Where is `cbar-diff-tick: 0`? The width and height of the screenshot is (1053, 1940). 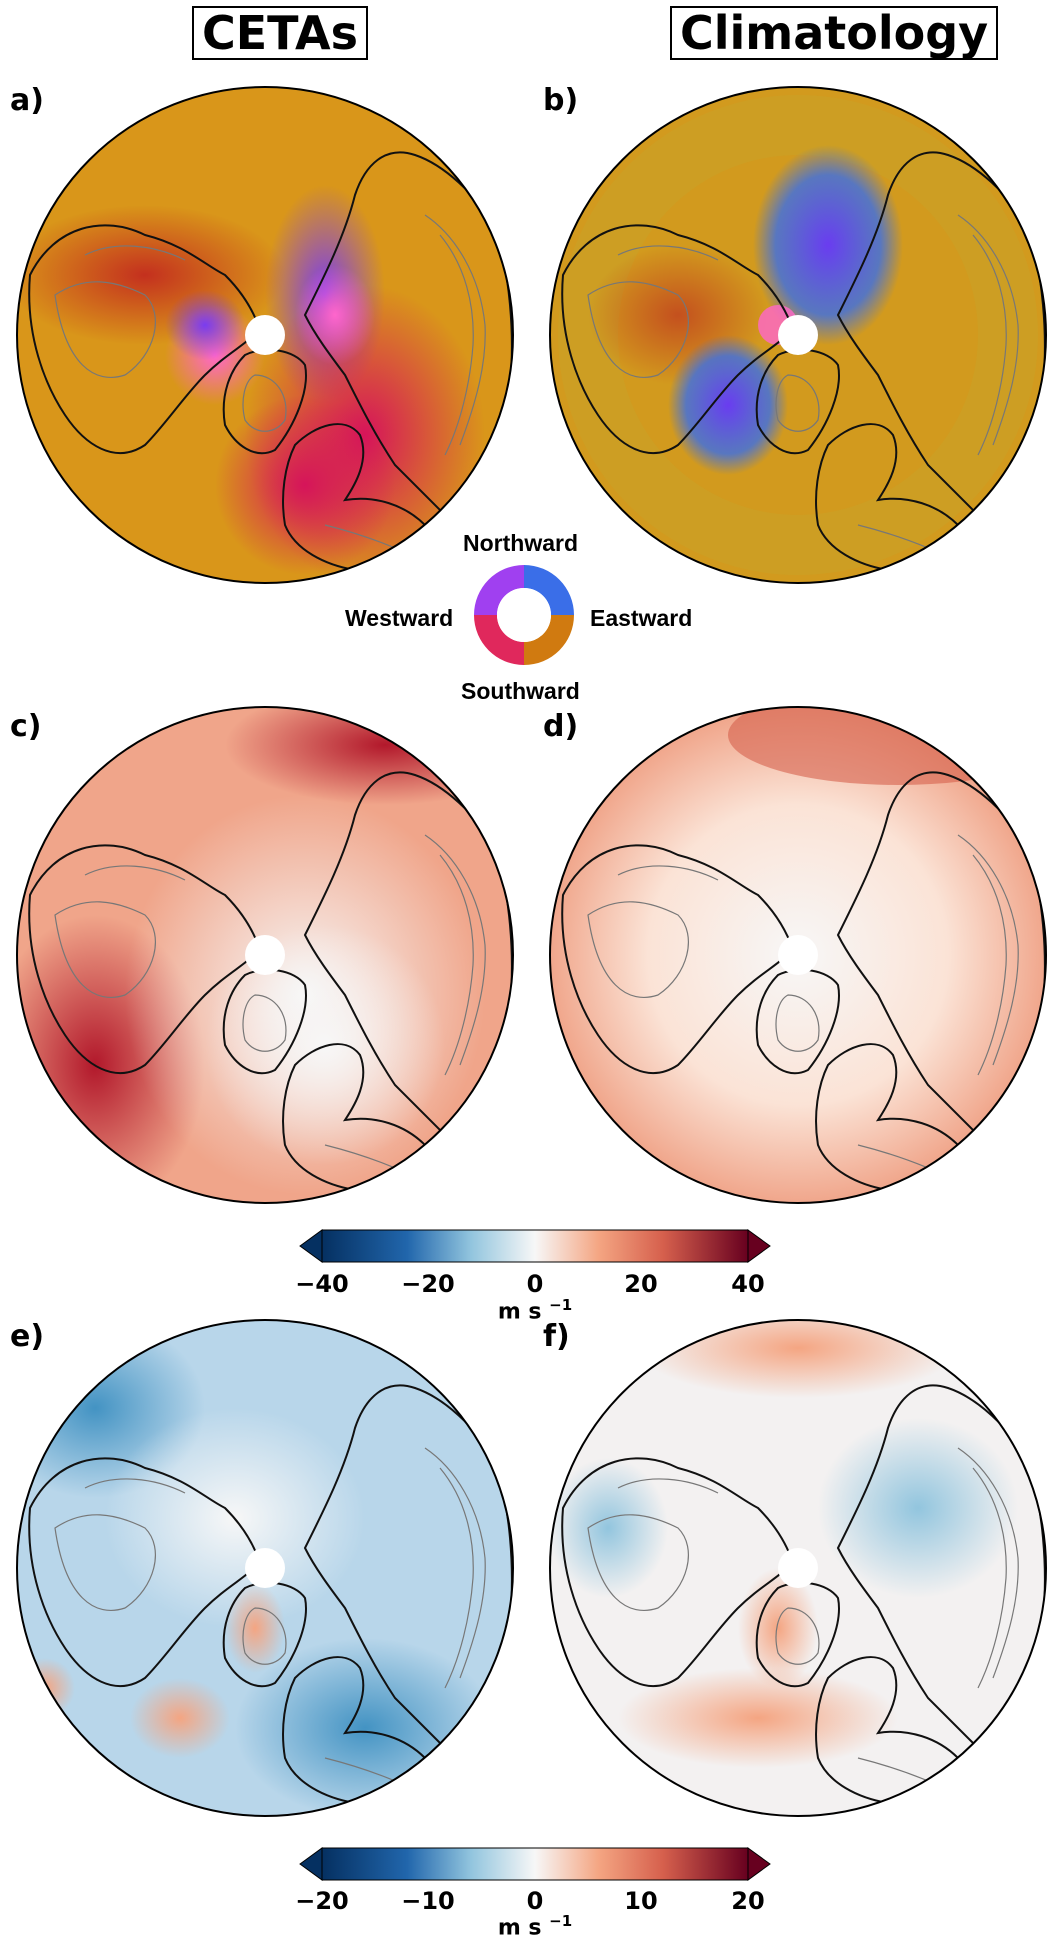
cbar-diff-tick: 0 is located at coordinates (535, 1901).